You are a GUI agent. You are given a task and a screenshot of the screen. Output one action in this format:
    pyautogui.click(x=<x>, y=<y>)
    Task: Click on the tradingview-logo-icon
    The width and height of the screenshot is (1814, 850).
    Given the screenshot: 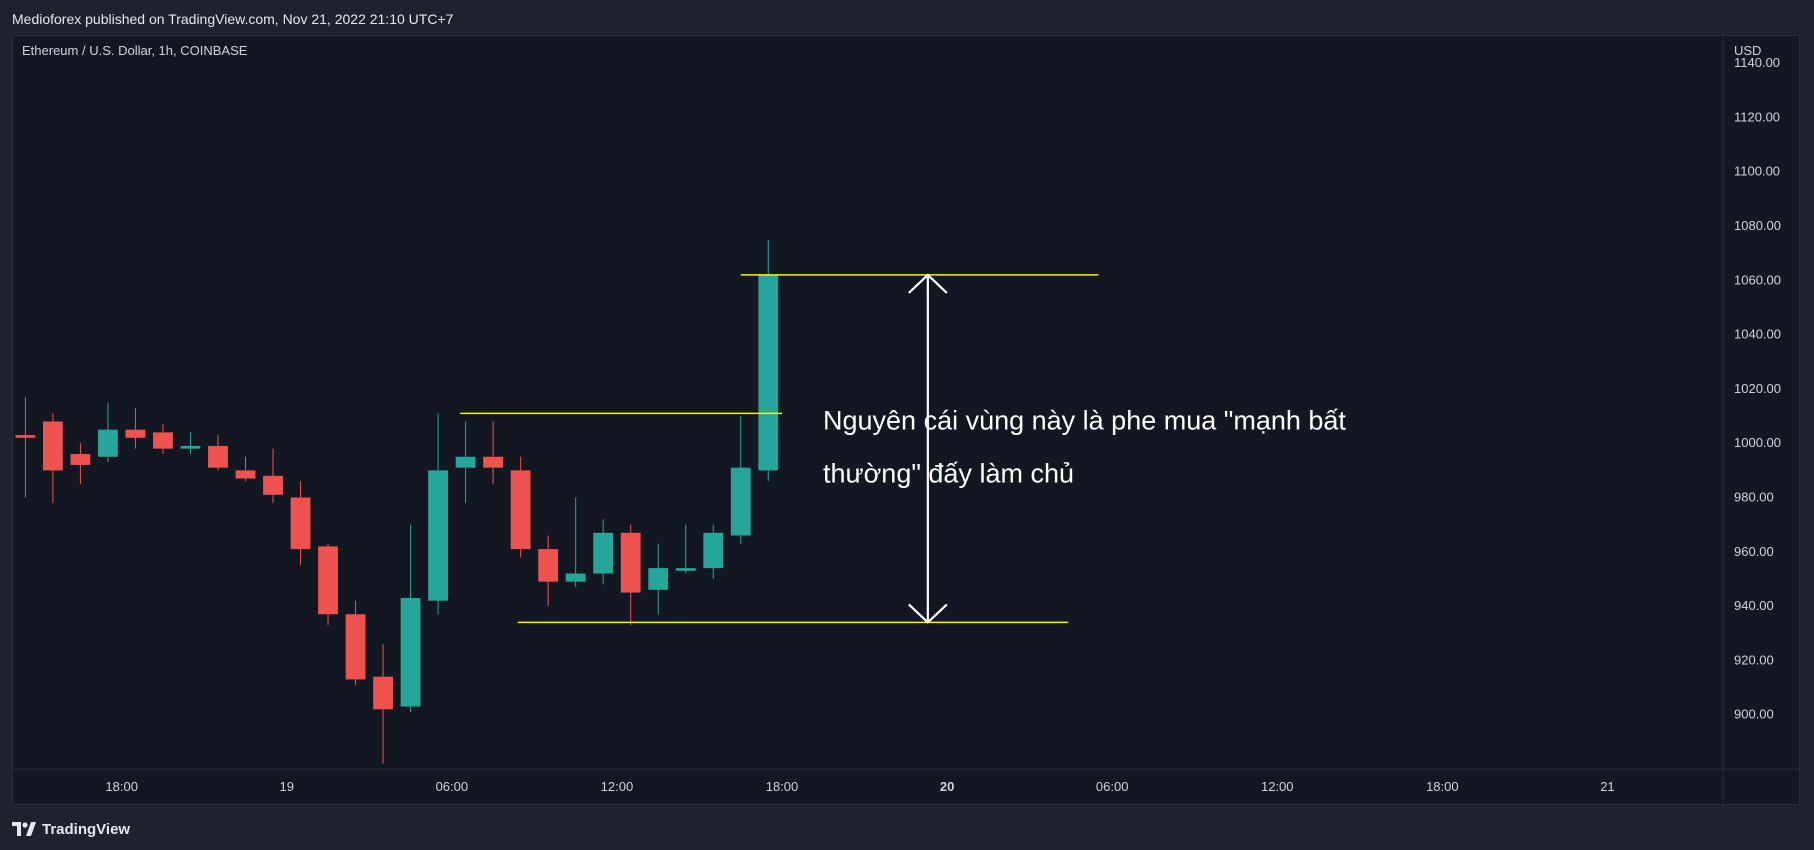 What is the action you would take?
    pyautogui.click(x=24, y=829)
    